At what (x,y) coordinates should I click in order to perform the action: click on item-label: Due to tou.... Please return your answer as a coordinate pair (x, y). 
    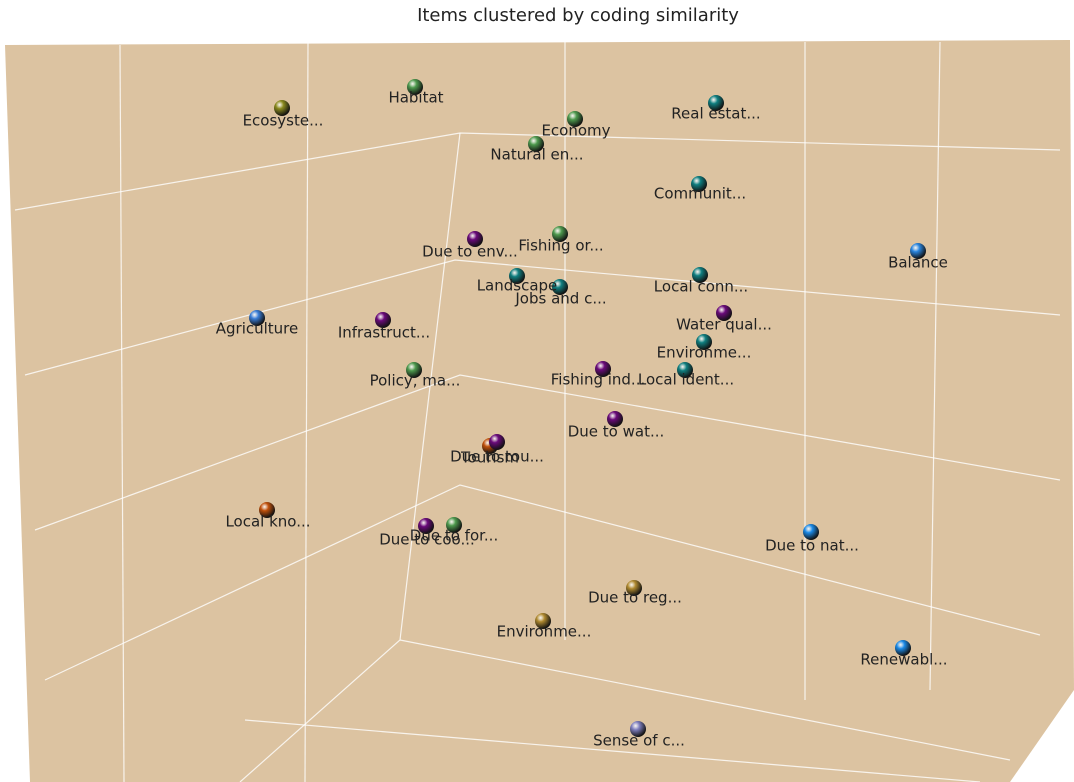
    Looking at the image, I should click on (497, 457).